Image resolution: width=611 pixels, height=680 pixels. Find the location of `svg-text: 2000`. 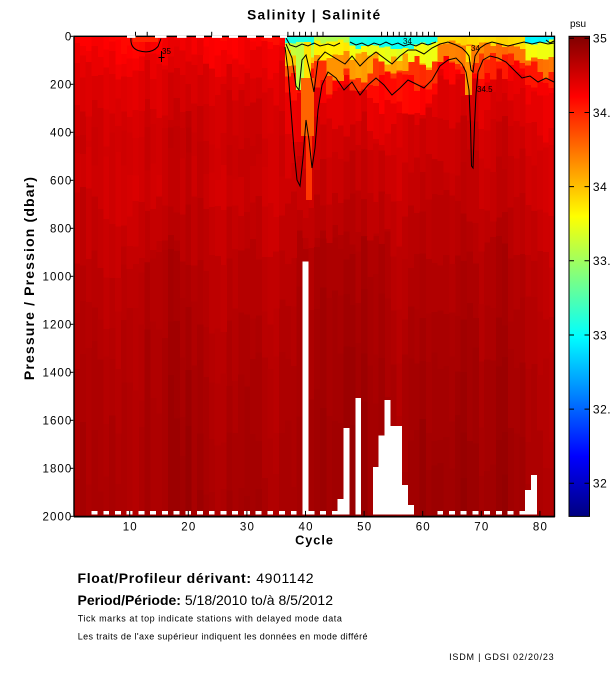

svg-text: 2000 is located at coordinates (58, 517).